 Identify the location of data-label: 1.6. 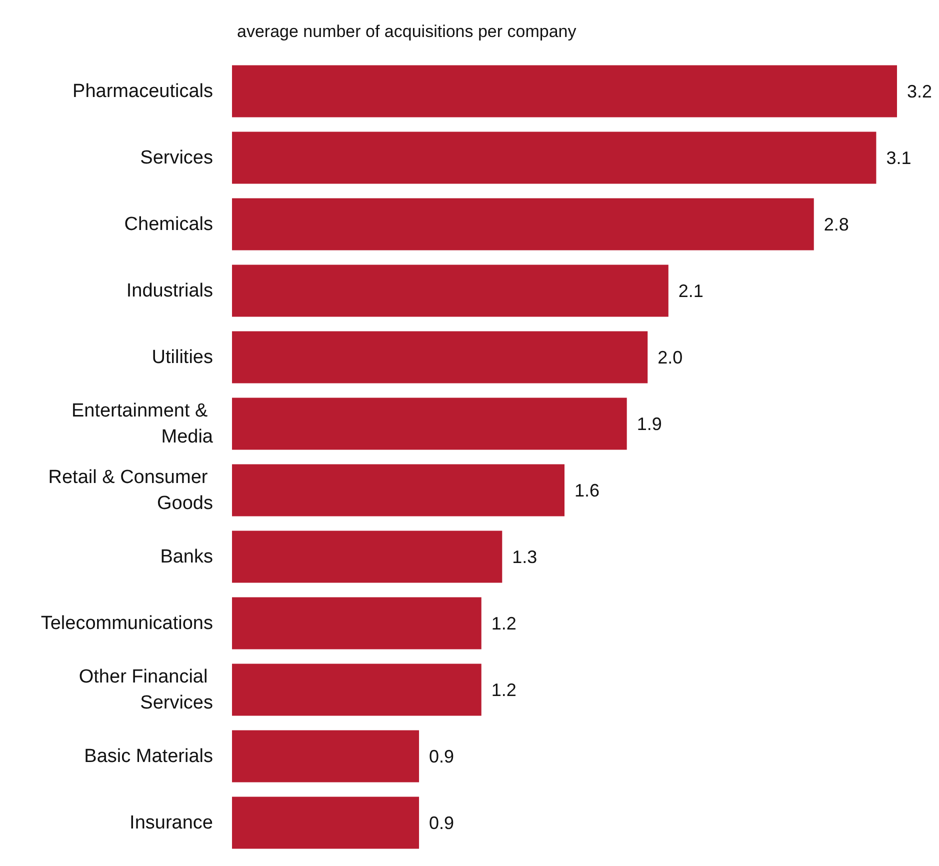
(587, 490).